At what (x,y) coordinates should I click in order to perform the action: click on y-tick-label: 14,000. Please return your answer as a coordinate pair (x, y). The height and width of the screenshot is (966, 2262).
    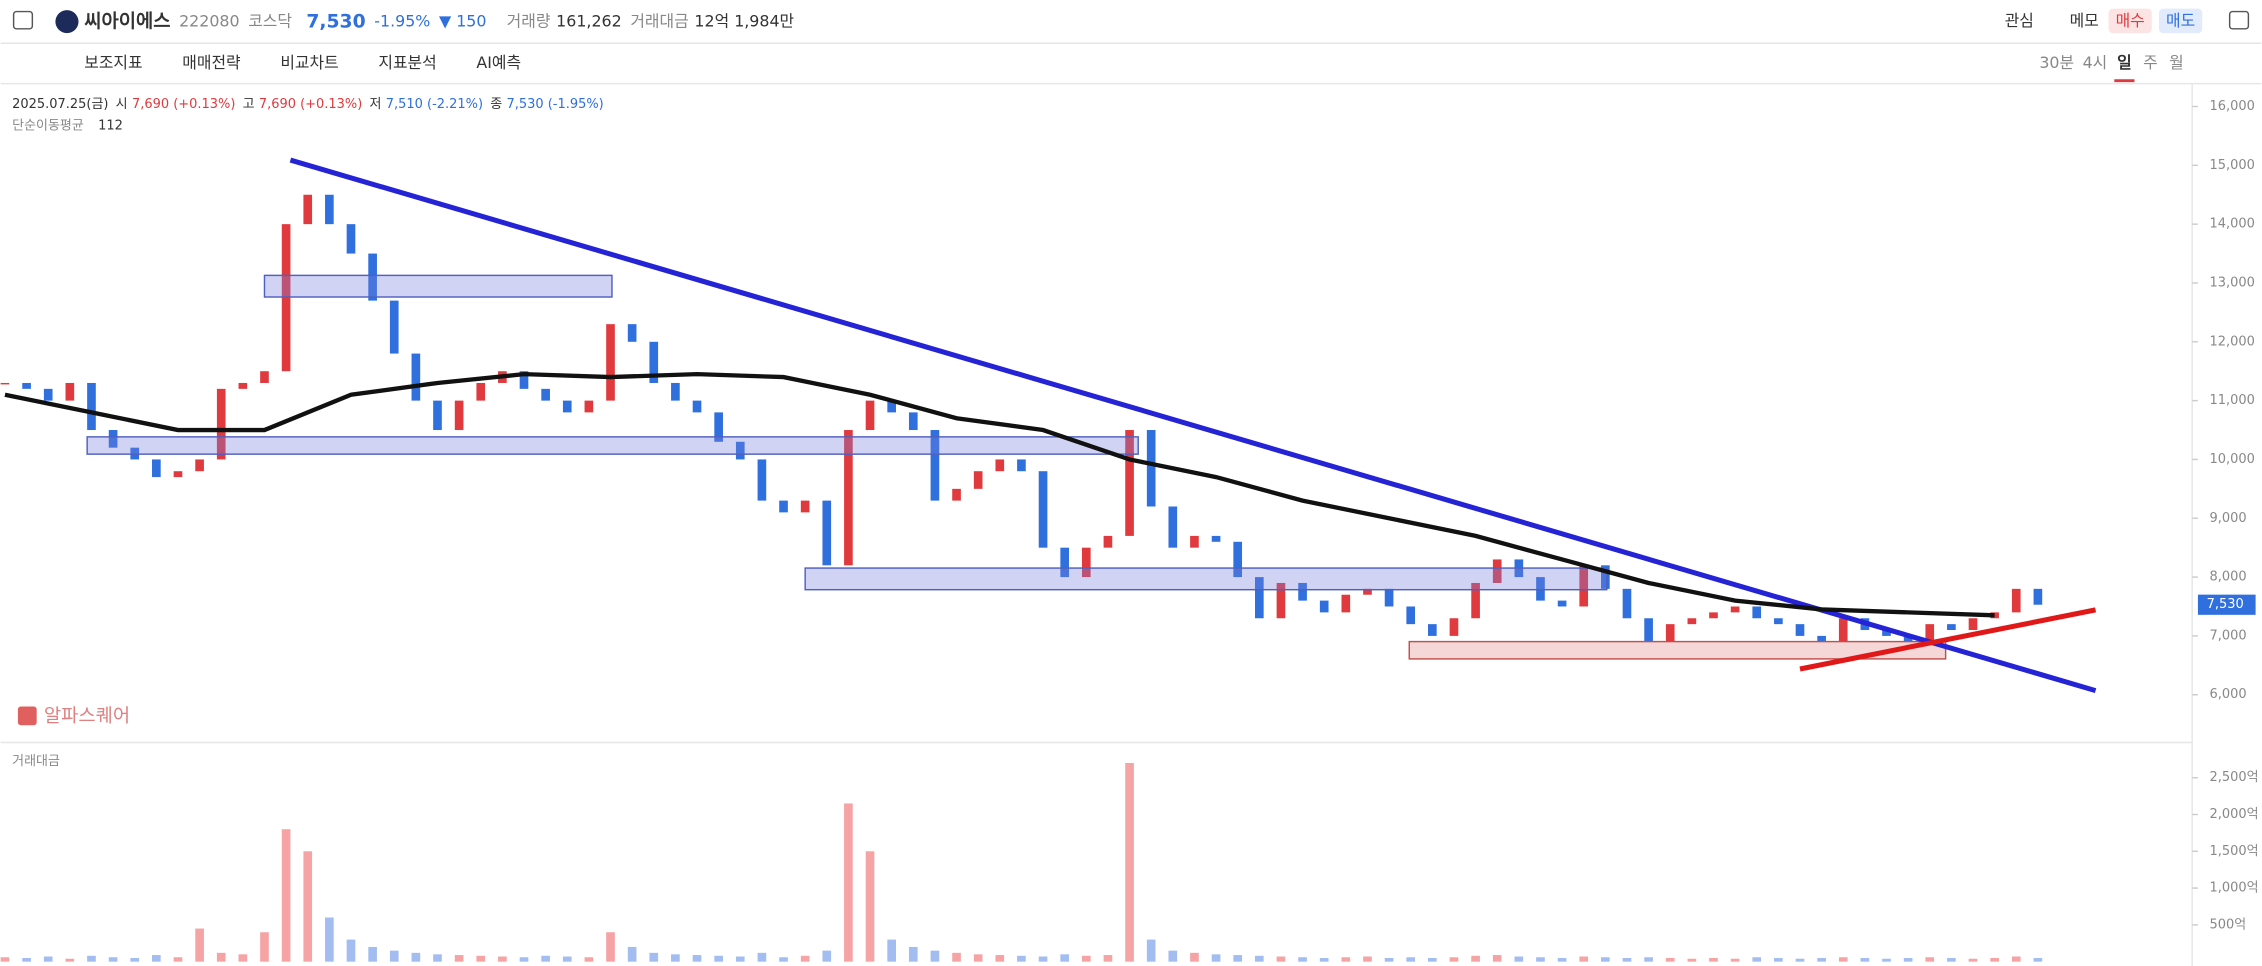
    Looking at the image, I should click on (2231, 224).